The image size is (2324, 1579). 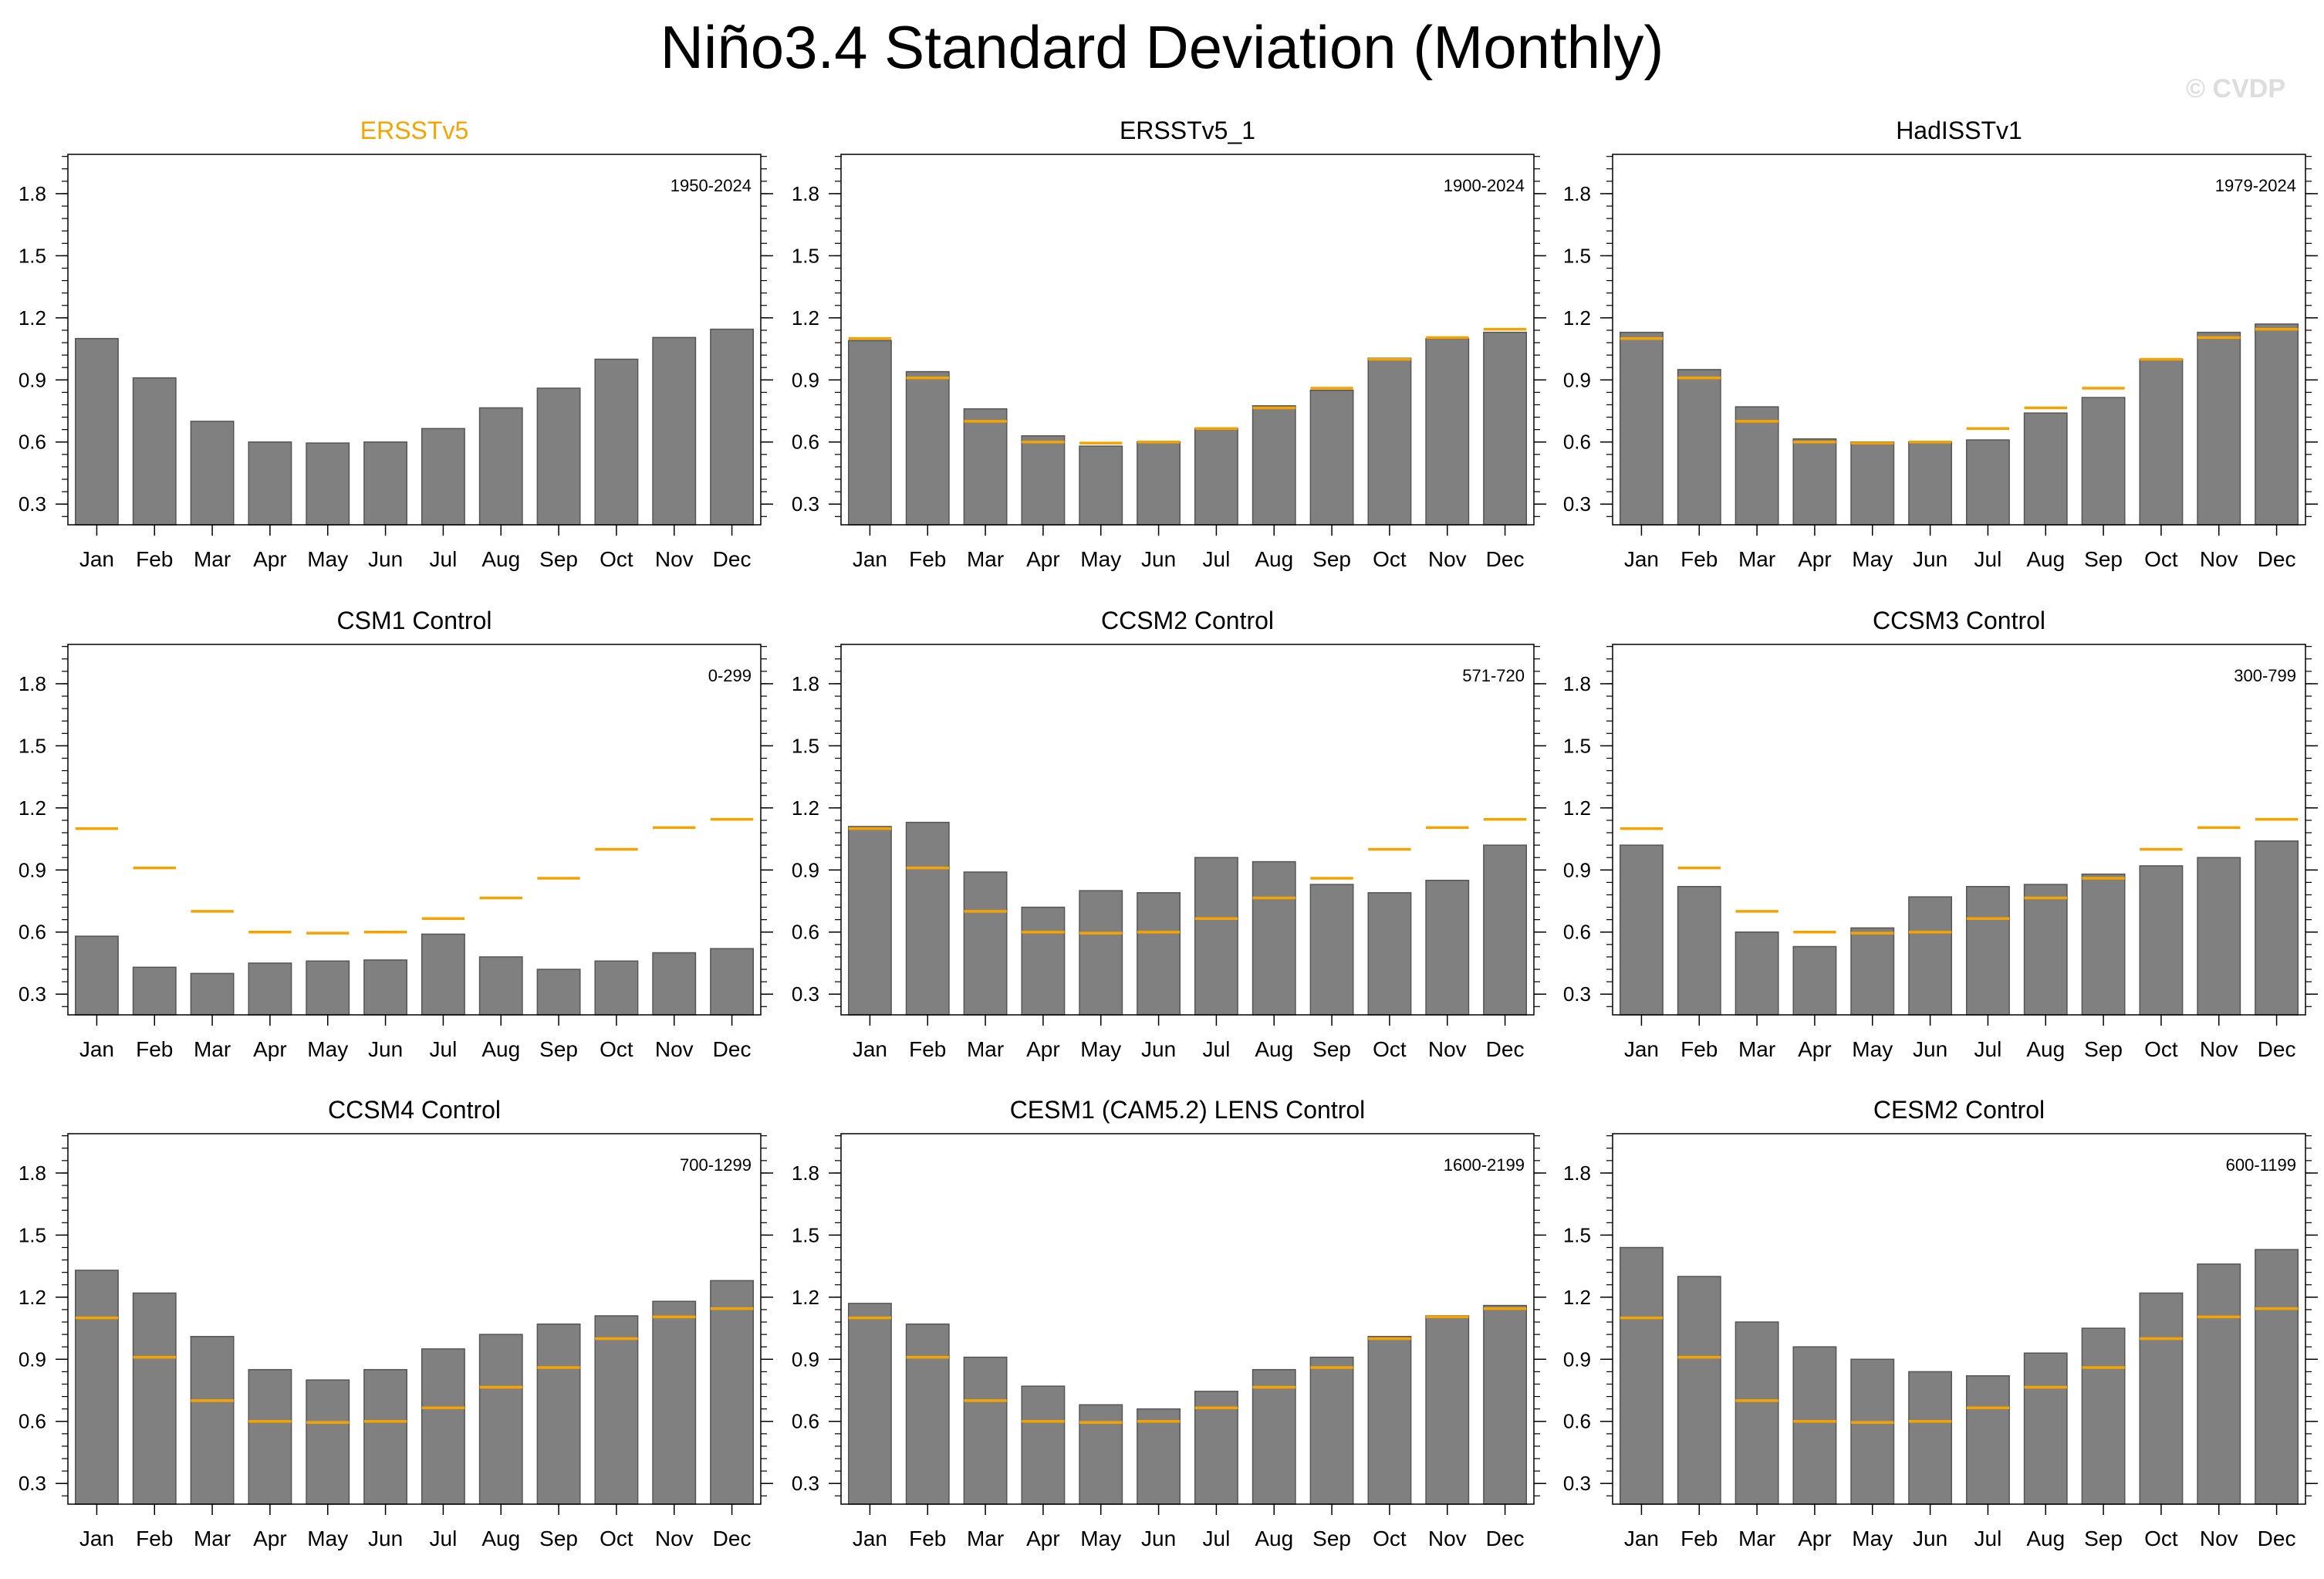 I want to click on panel-title: CESM1 (CAM5.2) LENS Control, so click(x=1188, y=1110).